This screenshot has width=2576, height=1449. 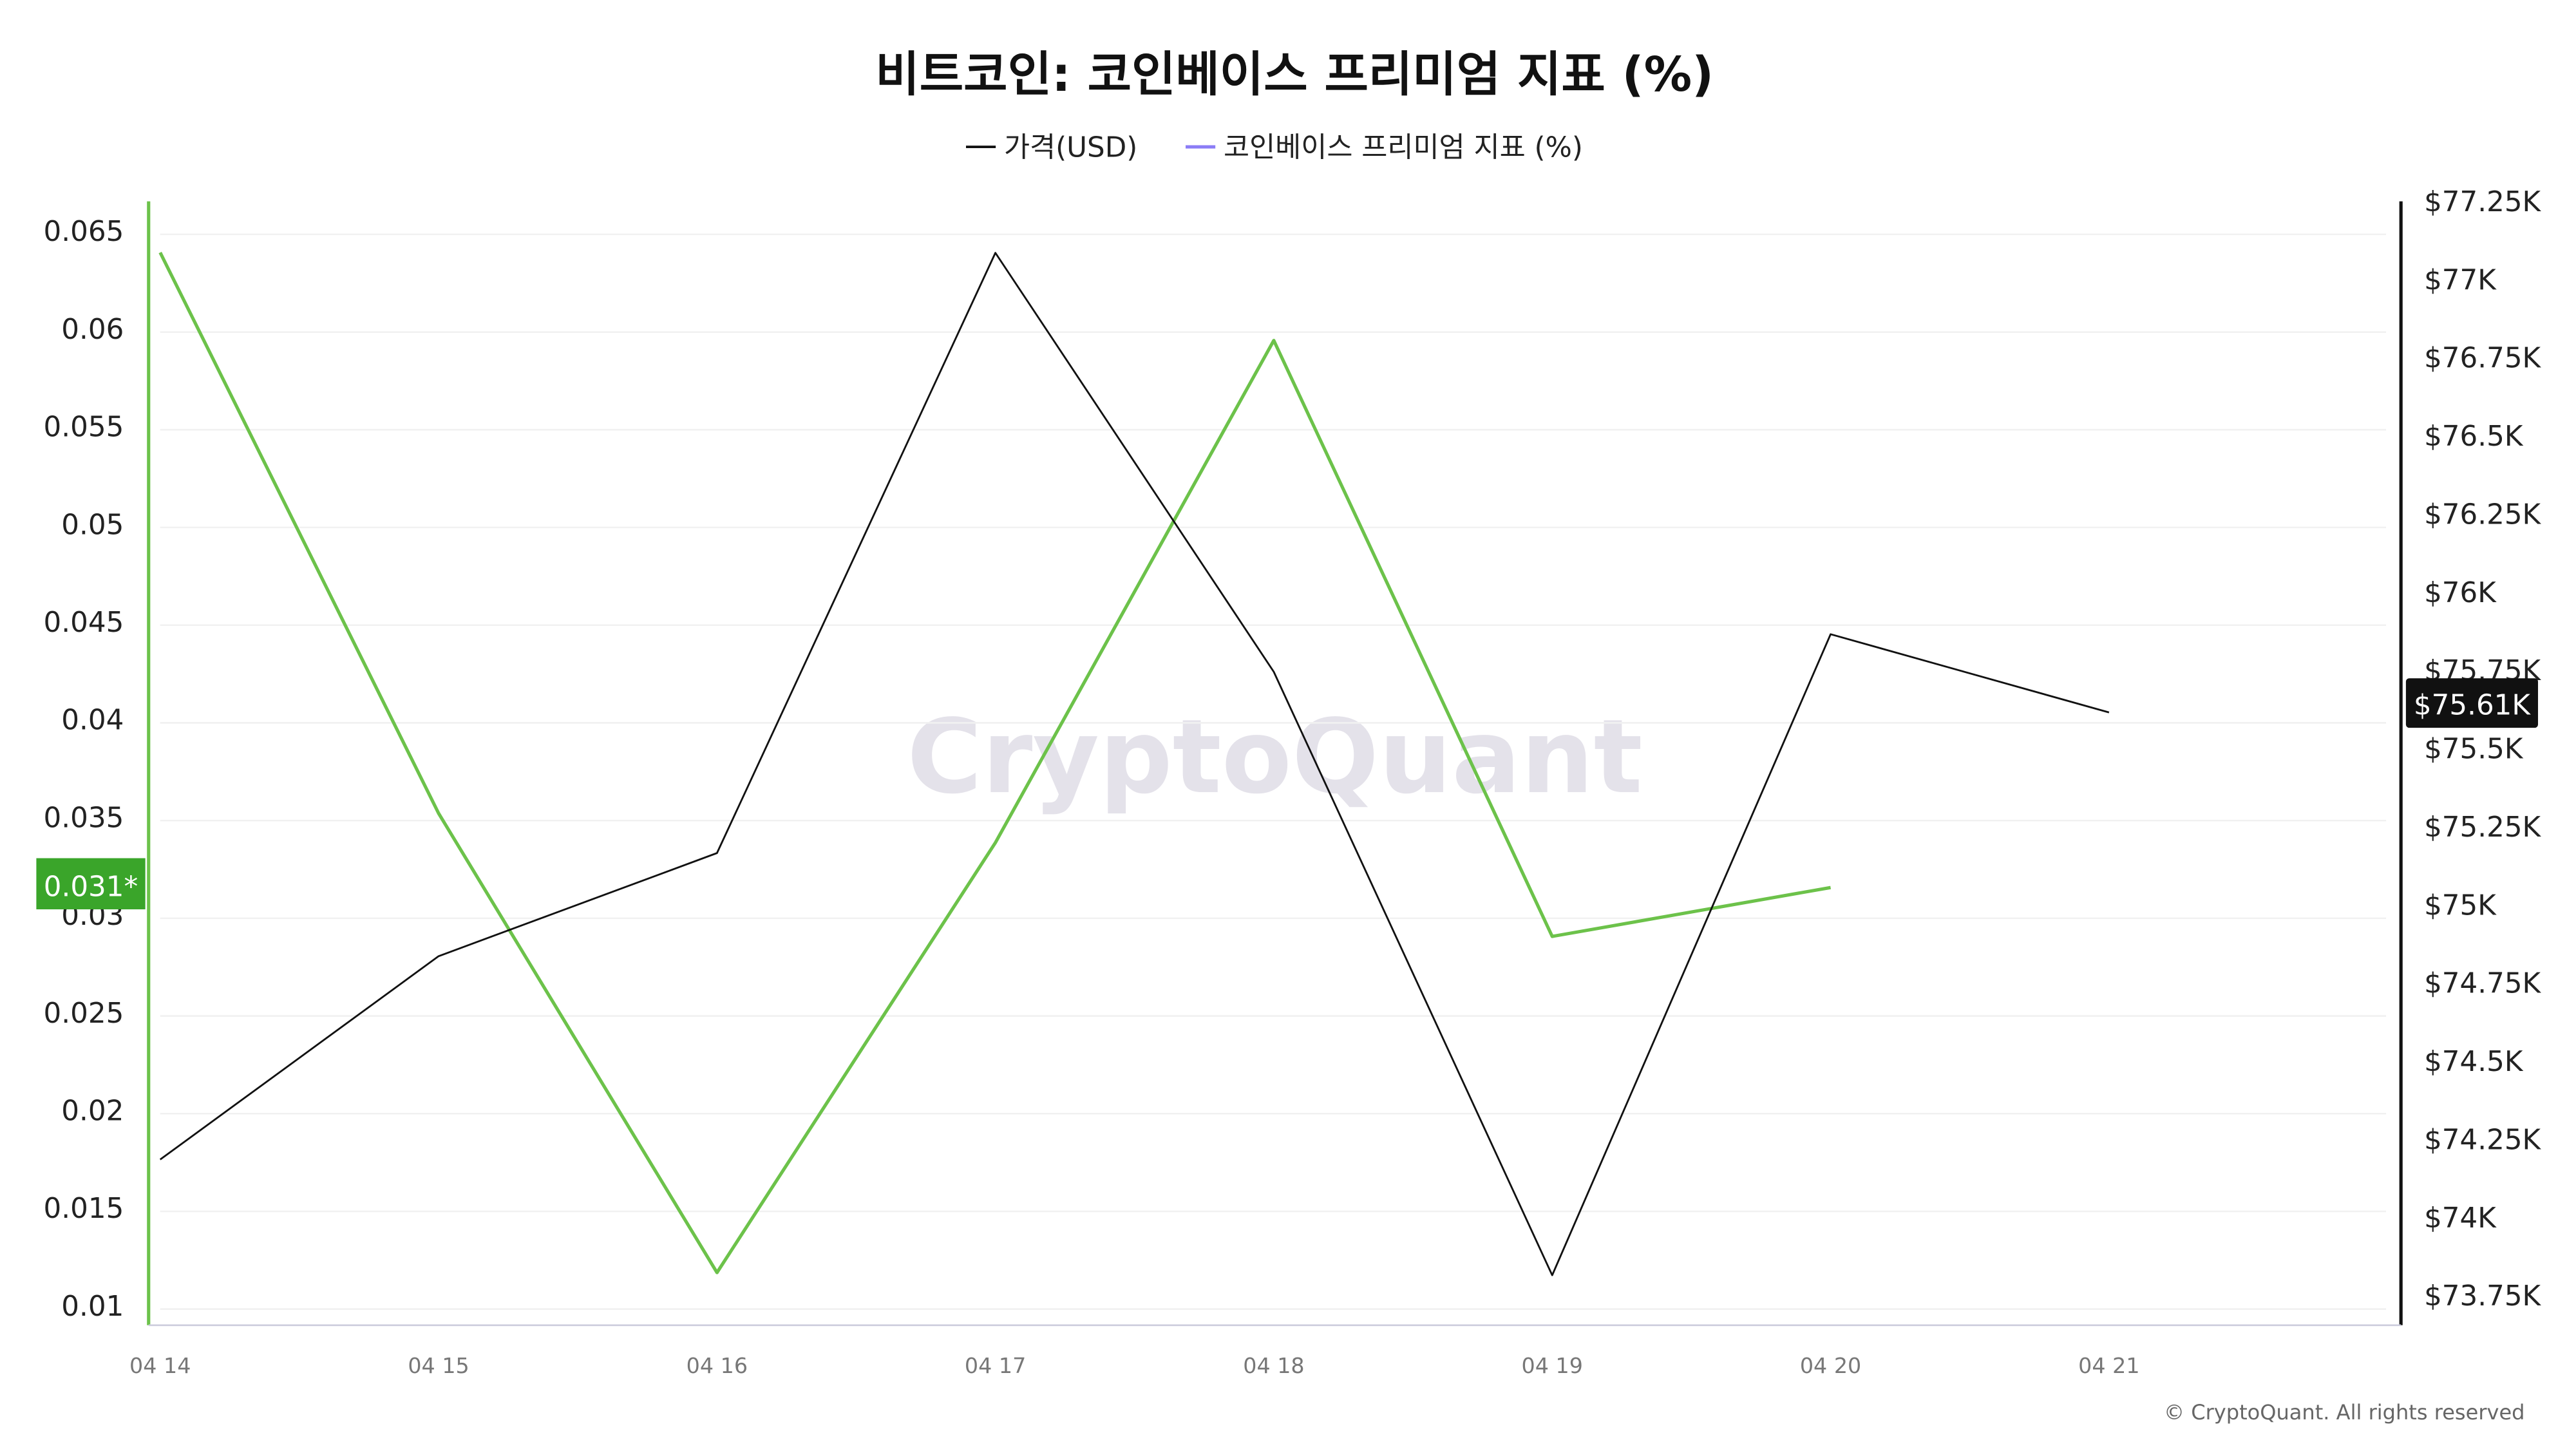 I want to click on watermark: CryptoQuant, so click(x=1274, y=757).